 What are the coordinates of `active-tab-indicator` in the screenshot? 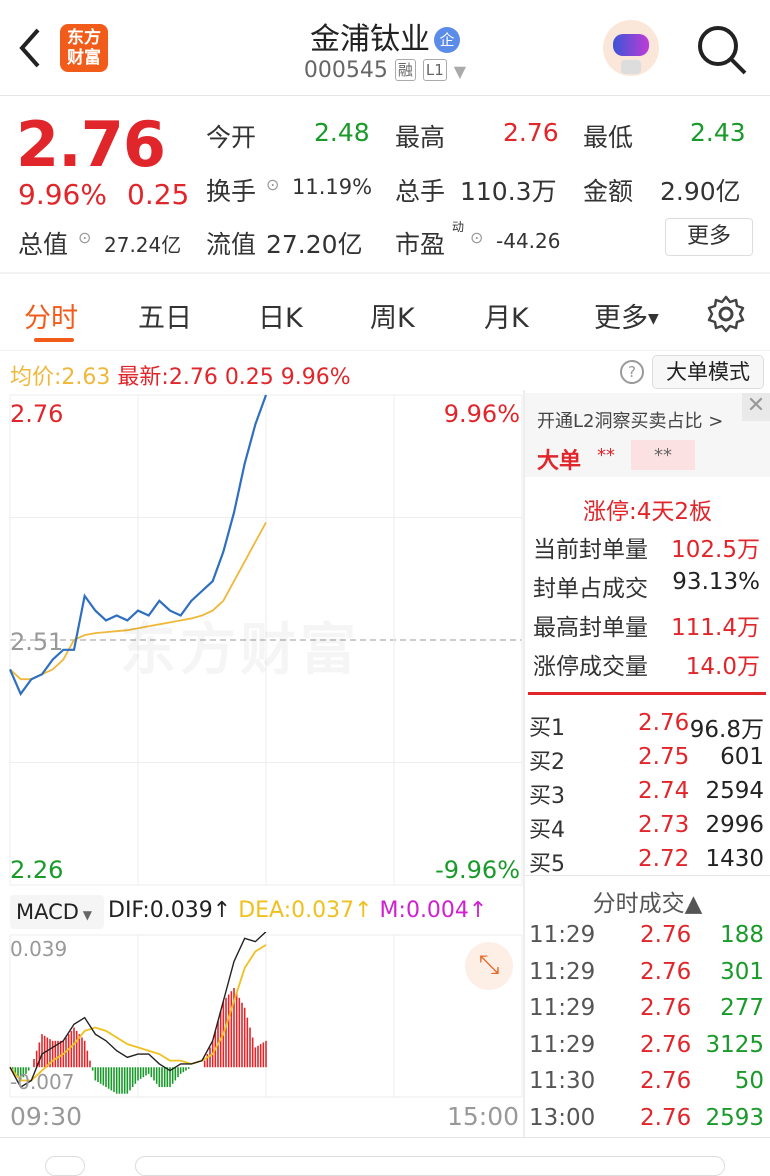 It's located at (54, 340).